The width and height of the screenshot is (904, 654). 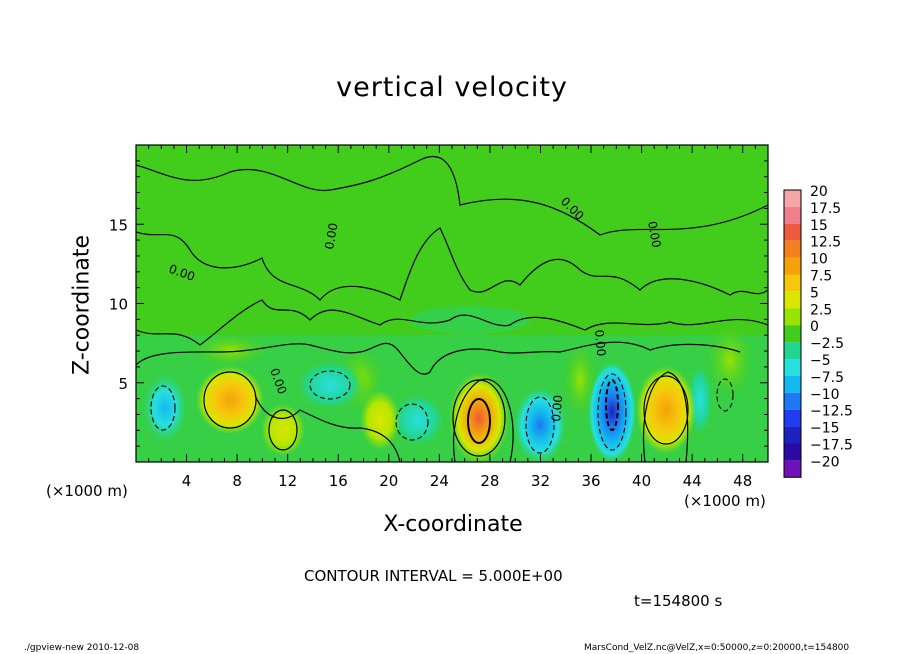 What do you see at coordinates (540, 481) in the screenshot?
I see `x-tick-label: 32` at bounding box center [540, 481].